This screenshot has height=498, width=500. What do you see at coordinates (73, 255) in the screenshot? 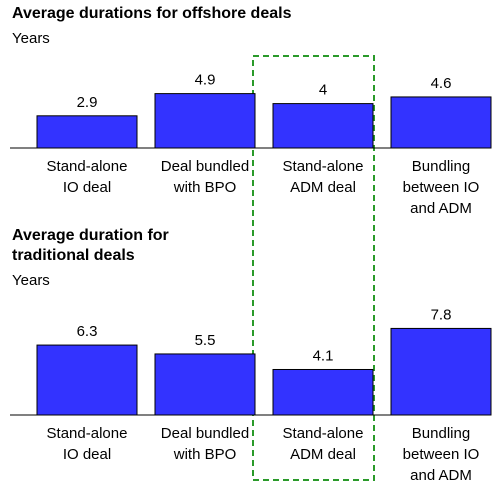
I see `chart-title: traditional deals` at bounding box center [73, 255].